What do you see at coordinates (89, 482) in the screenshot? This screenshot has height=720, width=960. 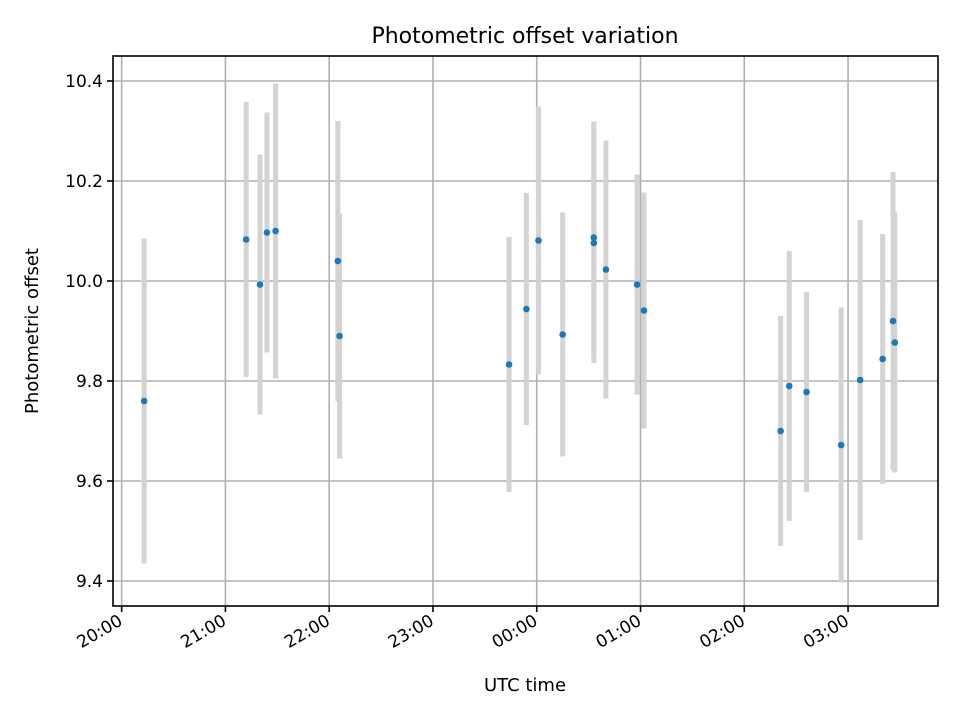 I see `y-tick-label: 9.6` at bounding box center [89, 482].